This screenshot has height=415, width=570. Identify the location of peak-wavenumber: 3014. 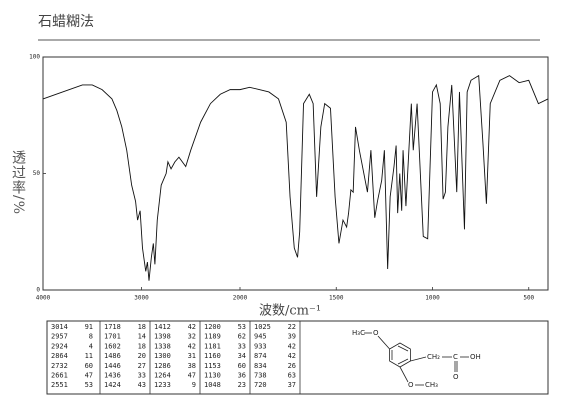
(59, 327).